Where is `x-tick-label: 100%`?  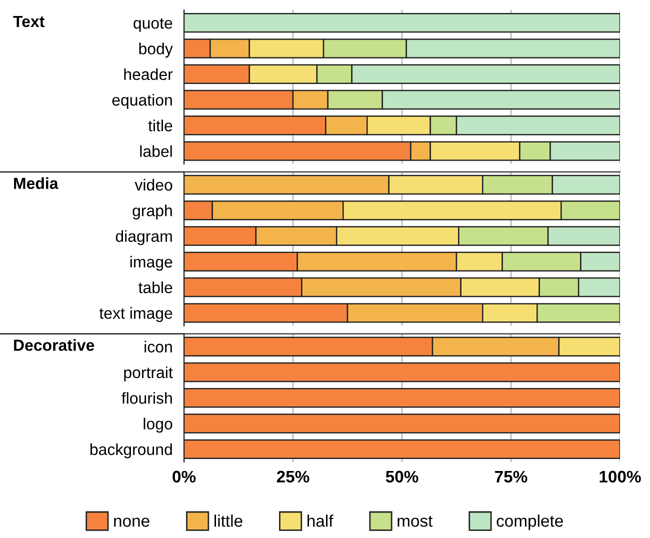
x-tick-label: 100% is located at coordinates (620, 476).